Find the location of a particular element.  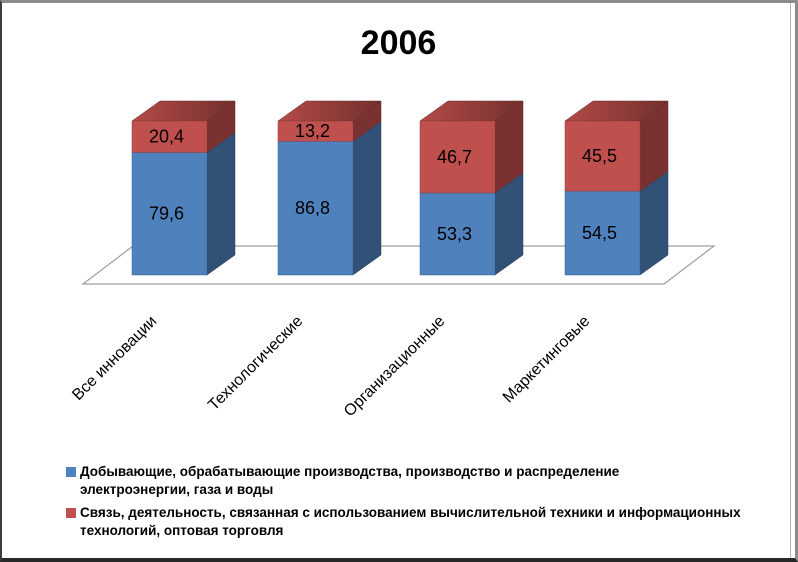

legend-label-line: технологий, оптовая торговля is located at coordinates (182, 530).